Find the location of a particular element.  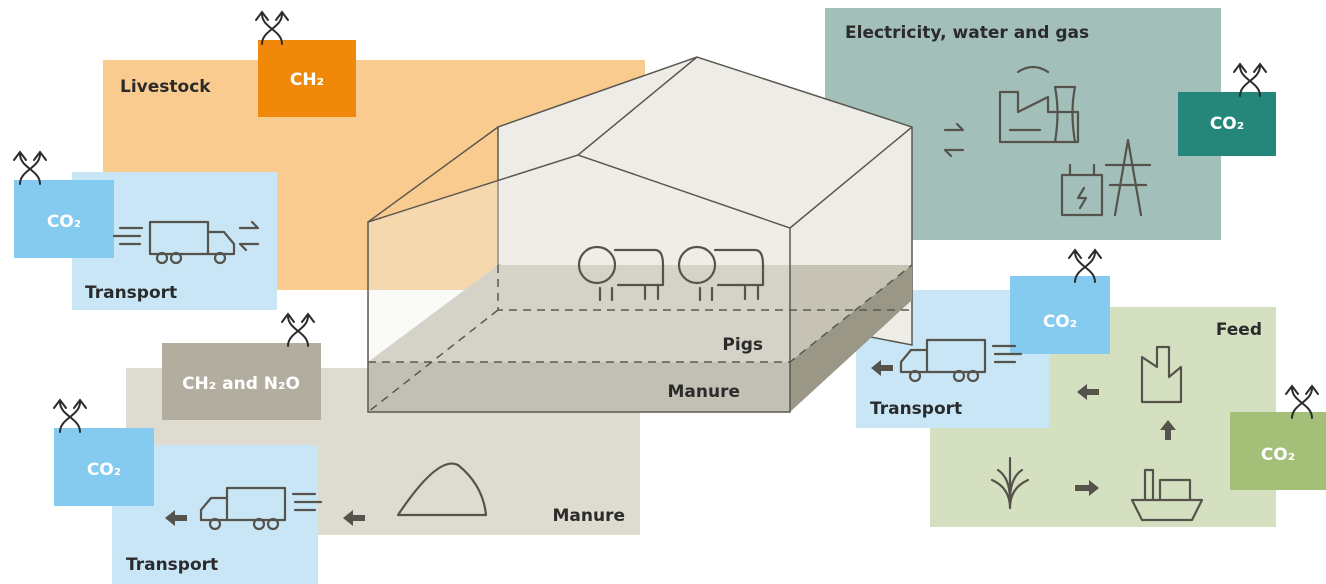

livestock-label: Livestock is located at coordinates (165, 87).